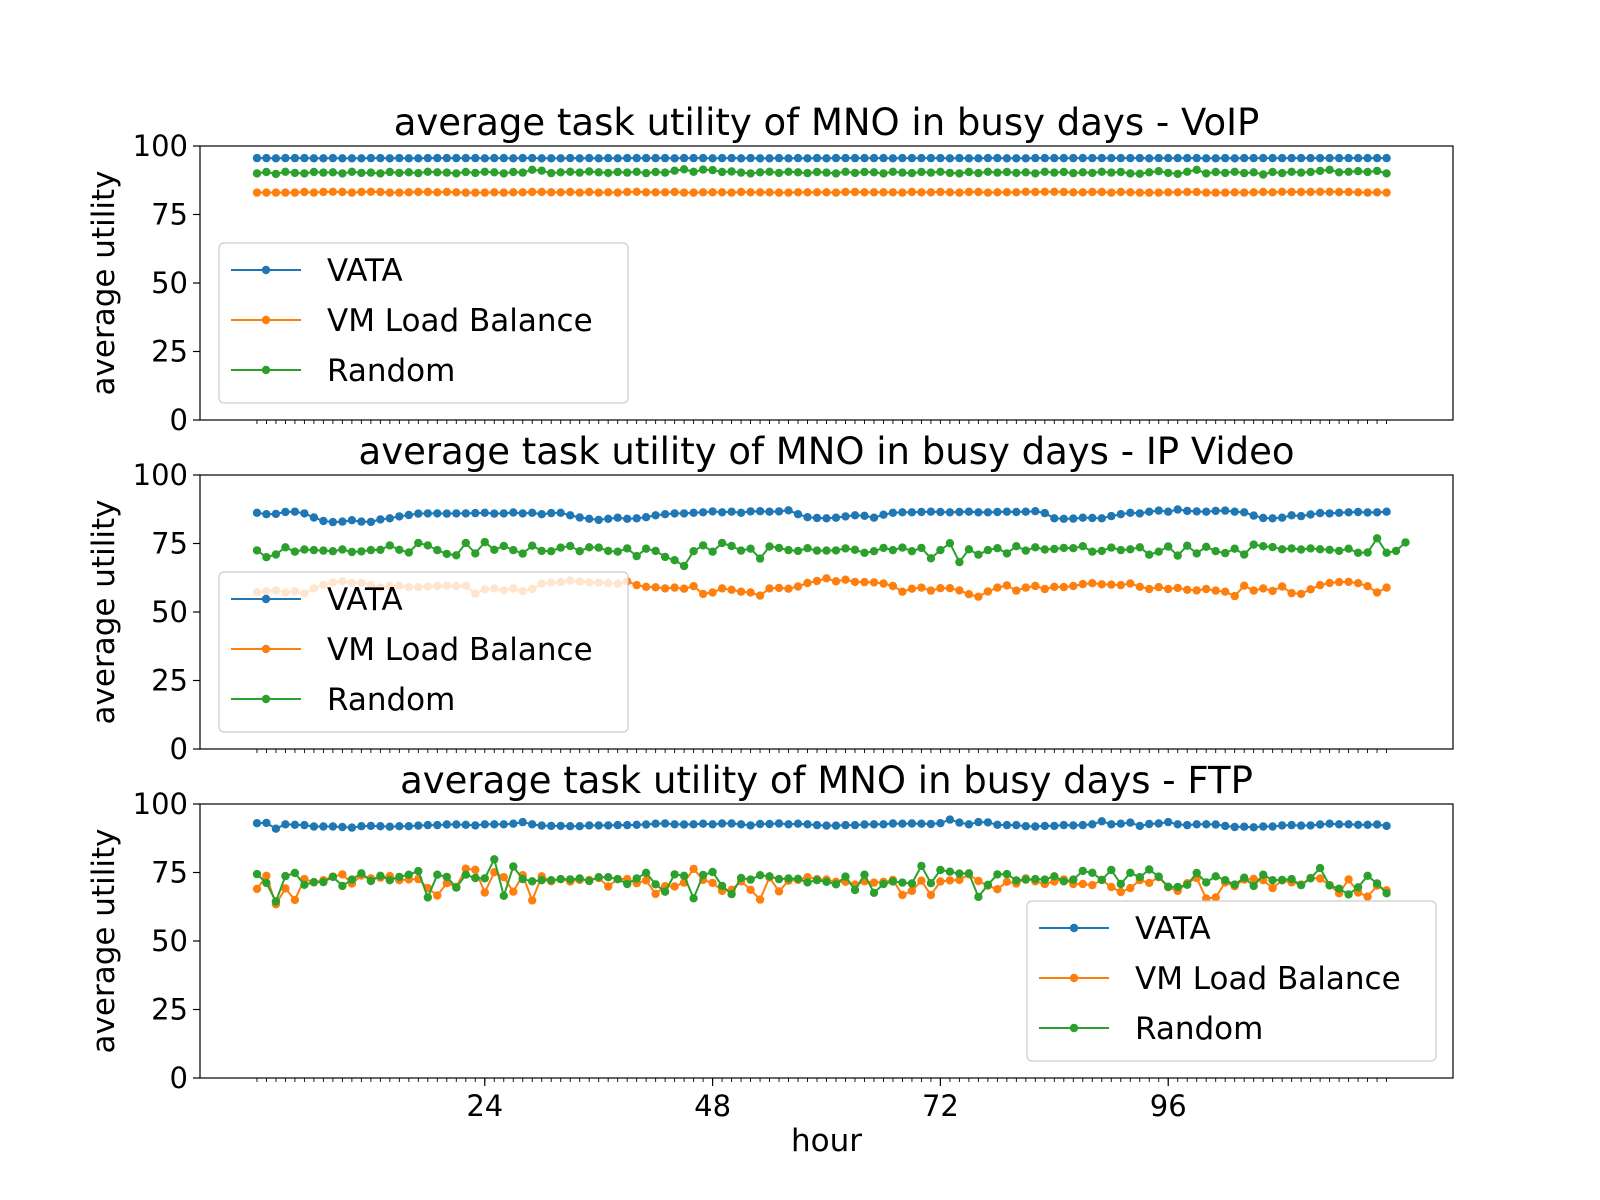 The height and width of the screenshot is (1200, 1600). I want to click on y-tick-label: 75, so click(169, 873).